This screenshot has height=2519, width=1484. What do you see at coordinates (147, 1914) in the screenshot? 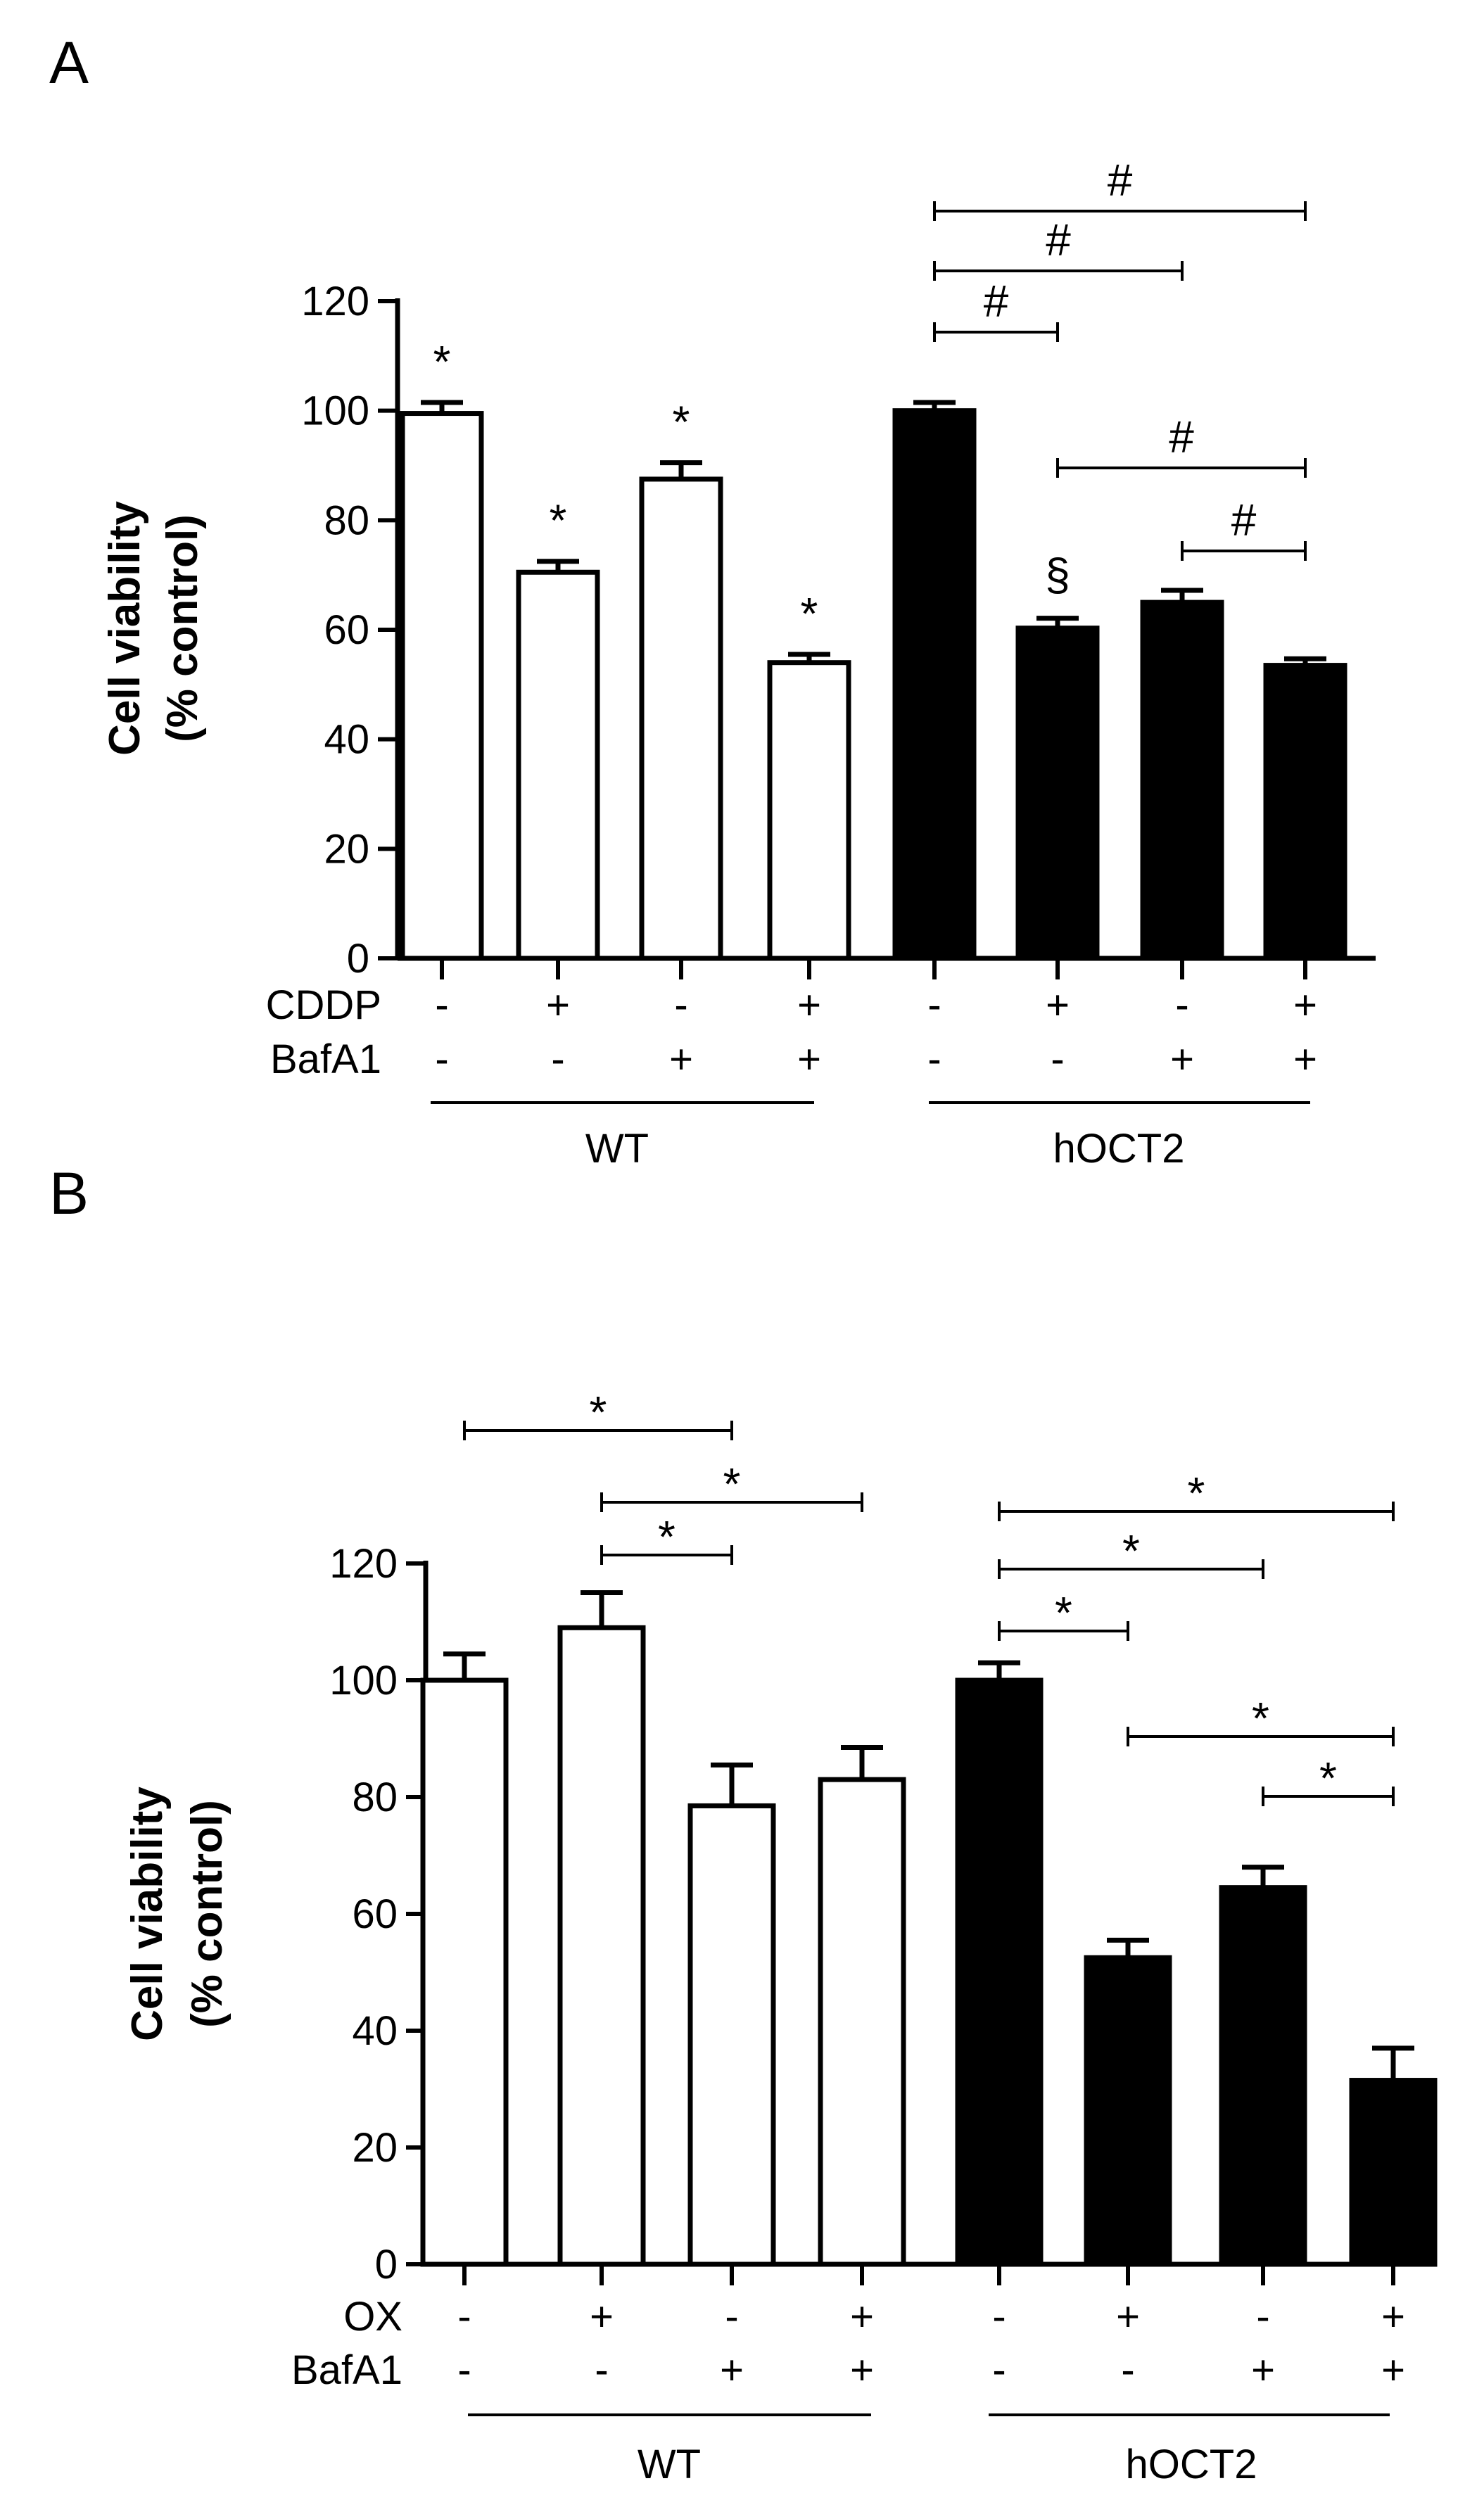
I see `panel-b-y-axis-label: Cell viability` at bounding box center [147, 1914].